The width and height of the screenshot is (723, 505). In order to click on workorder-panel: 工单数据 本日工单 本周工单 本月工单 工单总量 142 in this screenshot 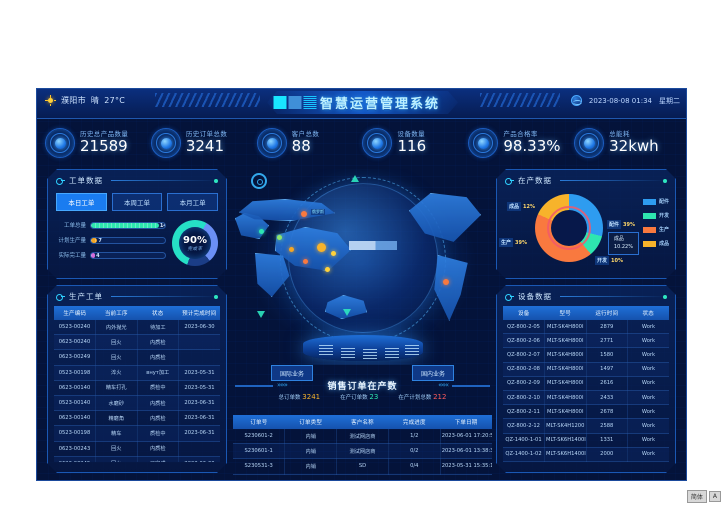, I will do `click(137, 224)`.